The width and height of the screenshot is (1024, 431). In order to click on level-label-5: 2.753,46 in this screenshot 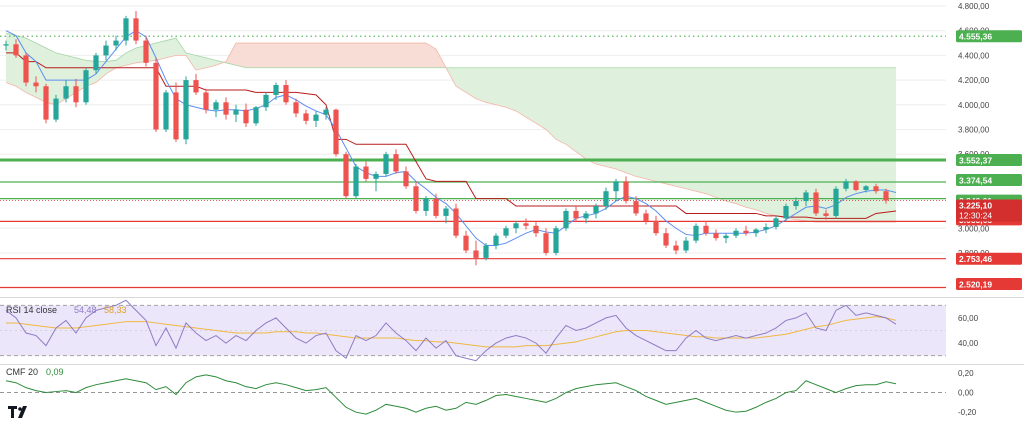, I will do `click(989, 258)`.